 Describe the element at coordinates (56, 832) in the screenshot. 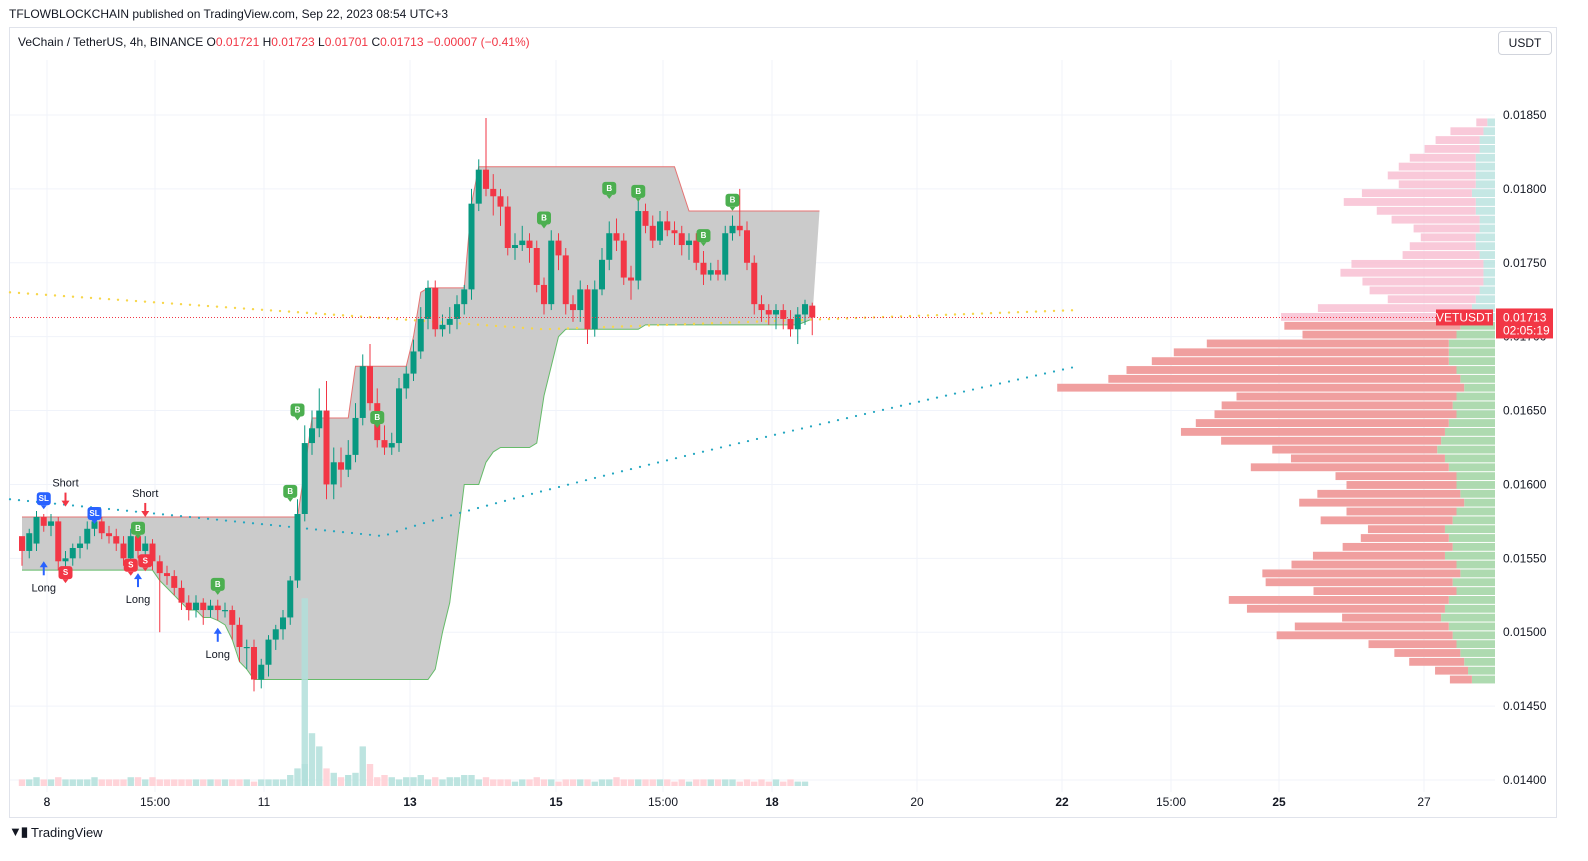

I see `tradingview-brand: ▼▮ TradingView` at that location.